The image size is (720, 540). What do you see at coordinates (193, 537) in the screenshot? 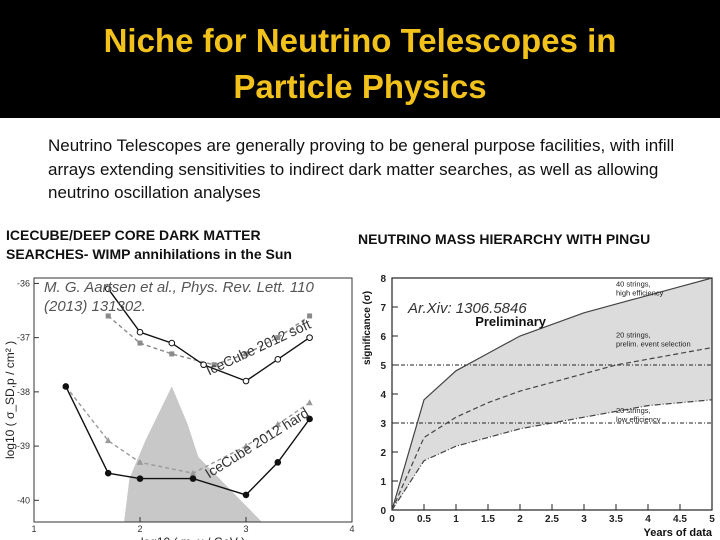
I see `x-axis-label: log10 ( m_χ / GeV )` at bounding box center [193, 537].